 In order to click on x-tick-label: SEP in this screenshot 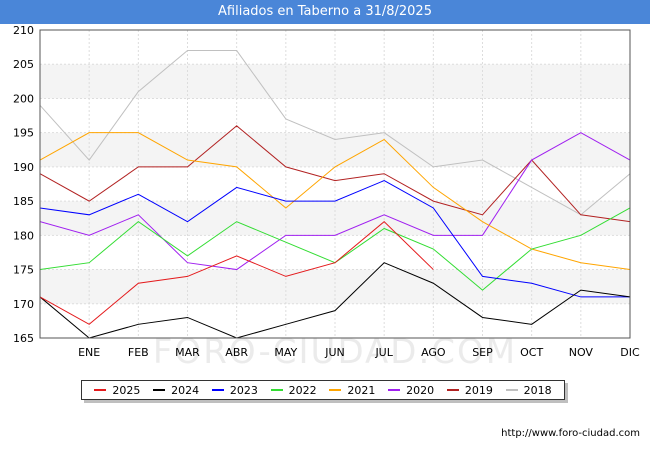, I will do `click(482, 352)`.